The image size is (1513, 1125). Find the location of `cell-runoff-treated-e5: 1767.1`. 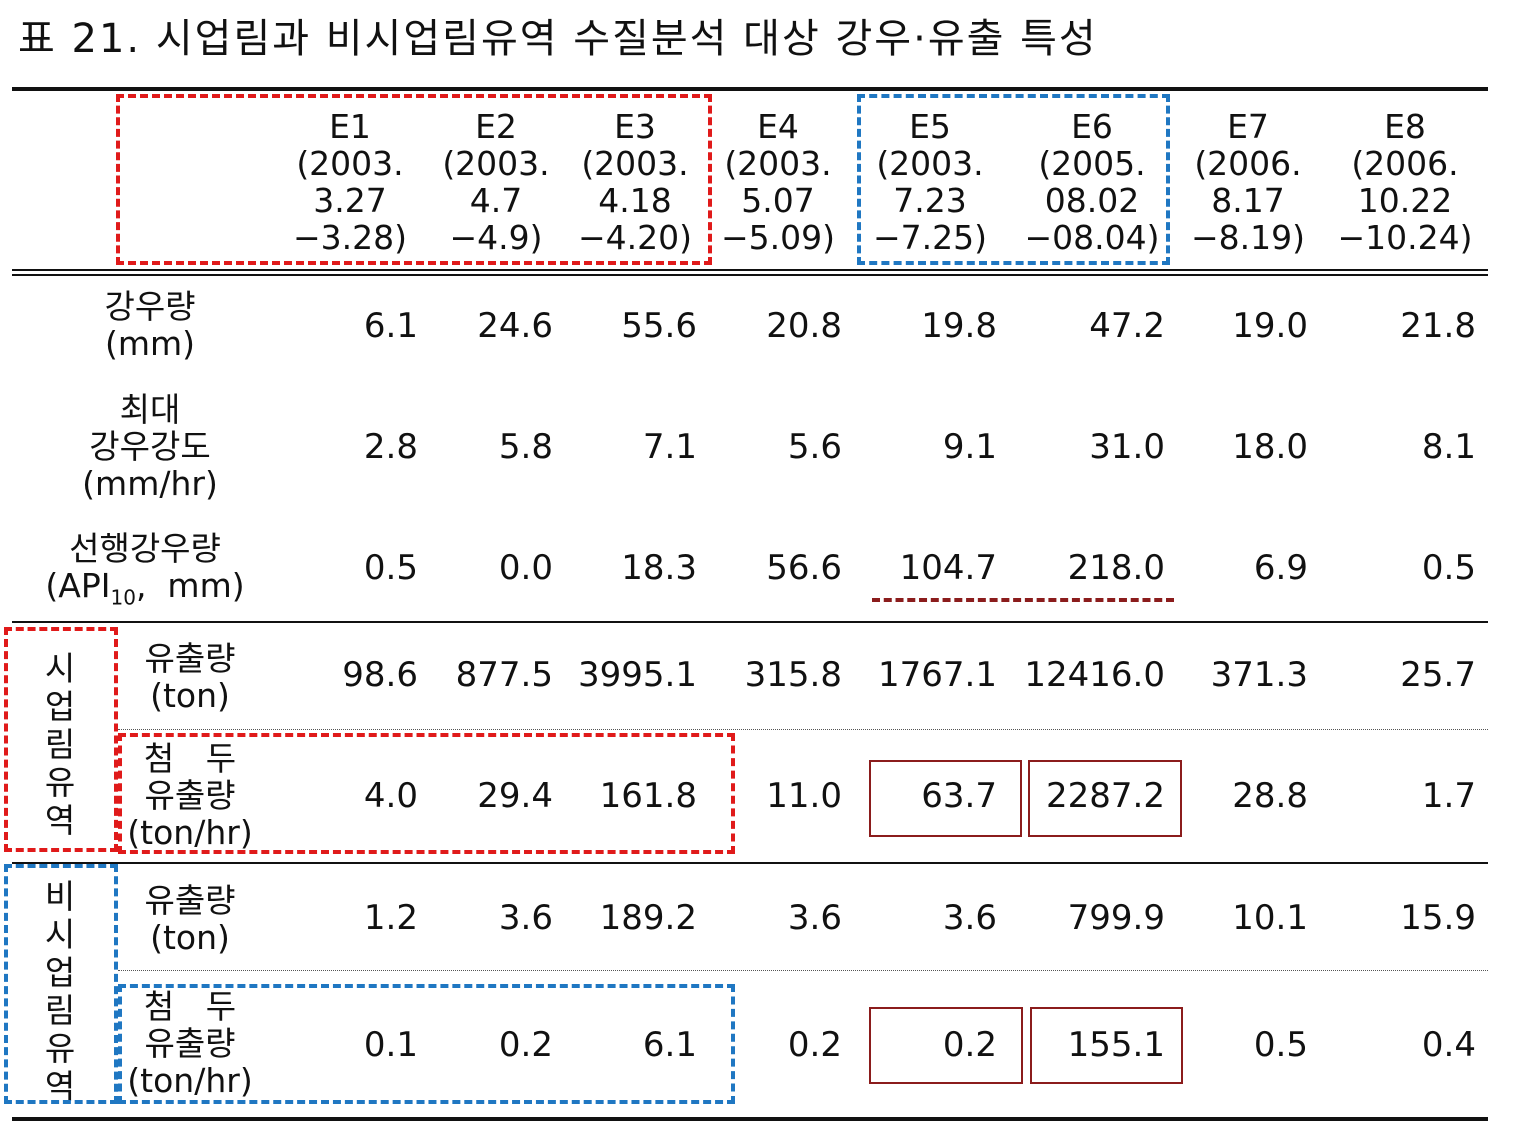

cell-runoff-treated-e5: 1767.1 is located at coordinates (937, 675).